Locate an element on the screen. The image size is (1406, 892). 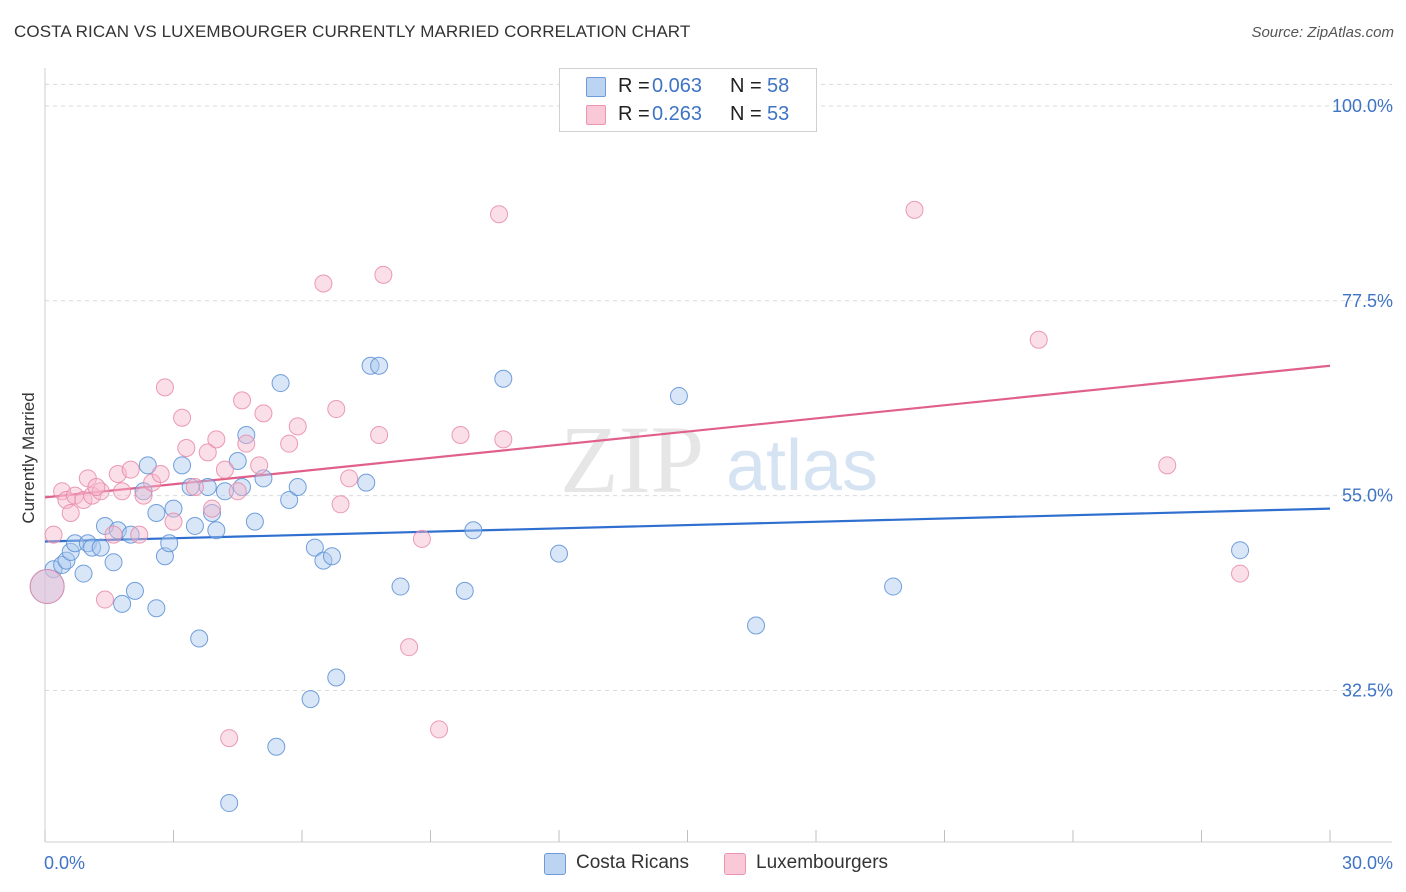
legend-label: Luxembourgers is located at coordinates (822, 862).